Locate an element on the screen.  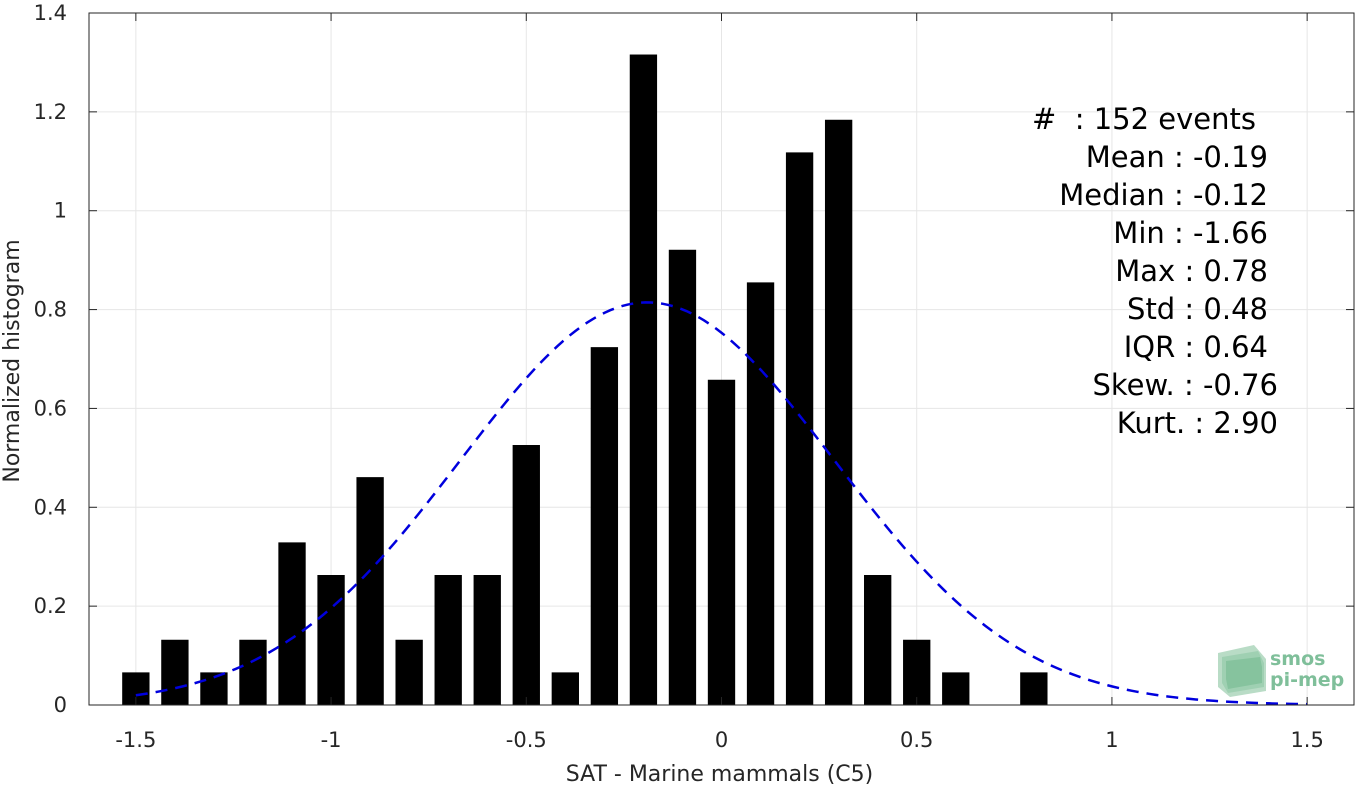
y-tick-label-6: 1.2 is located at coordinates (50, 112).